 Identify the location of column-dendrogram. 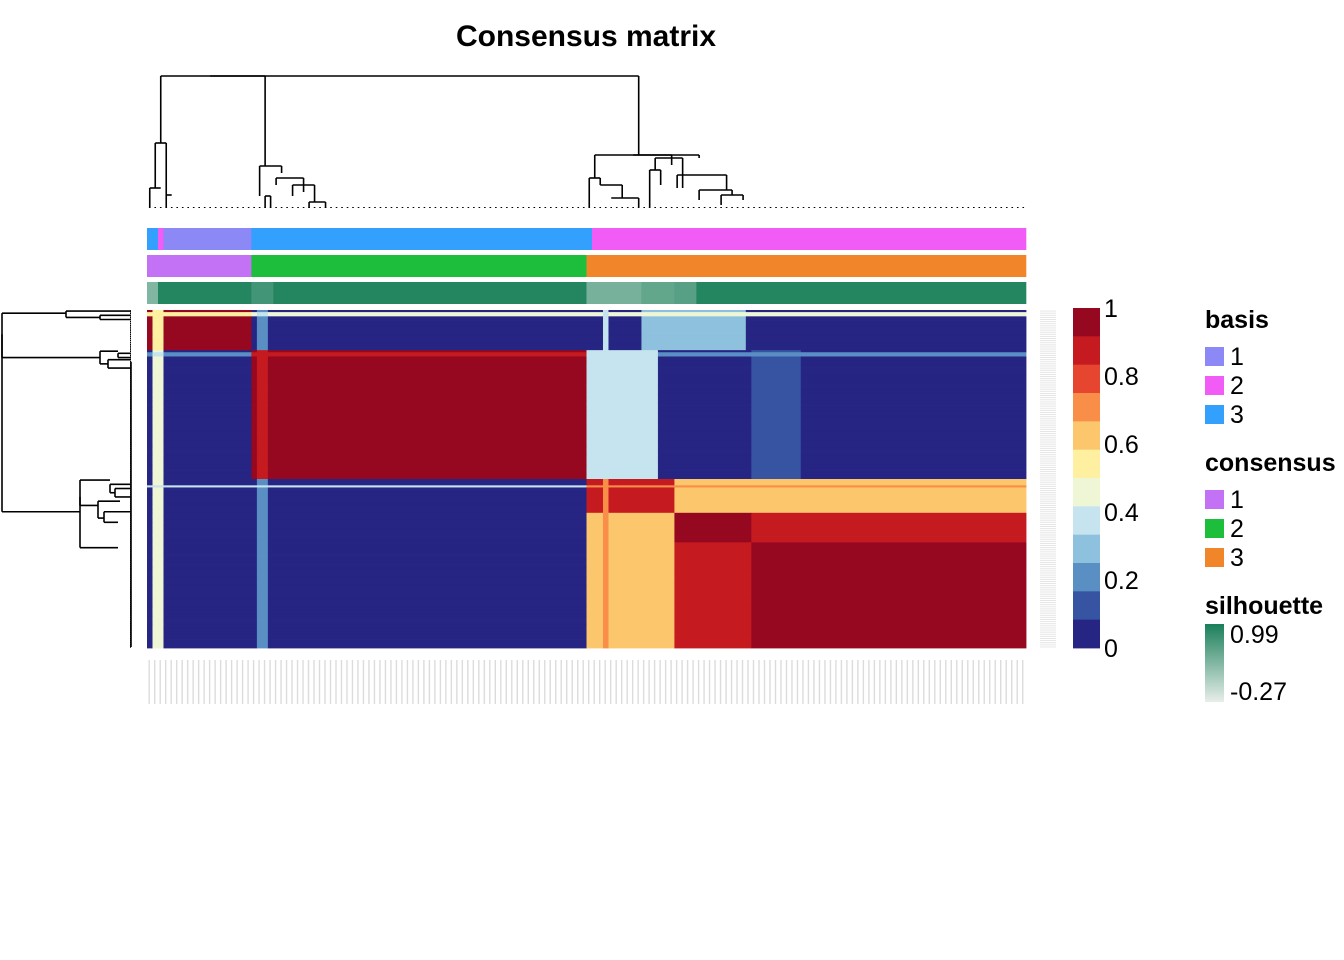
(586, 141).